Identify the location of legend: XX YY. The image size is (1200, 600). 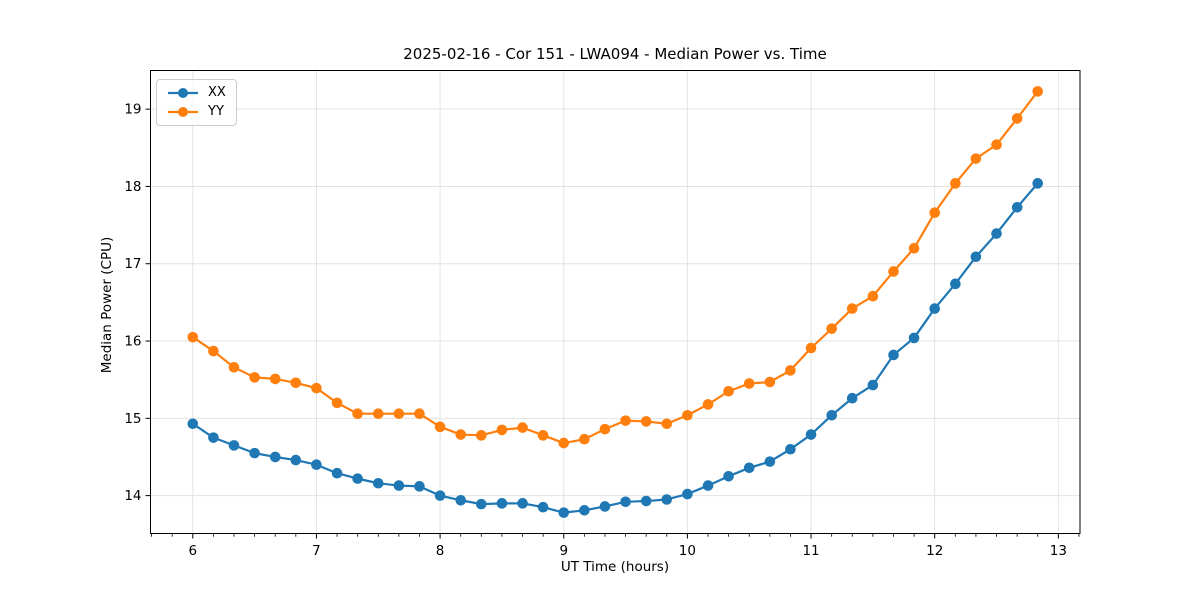
(196, 102).